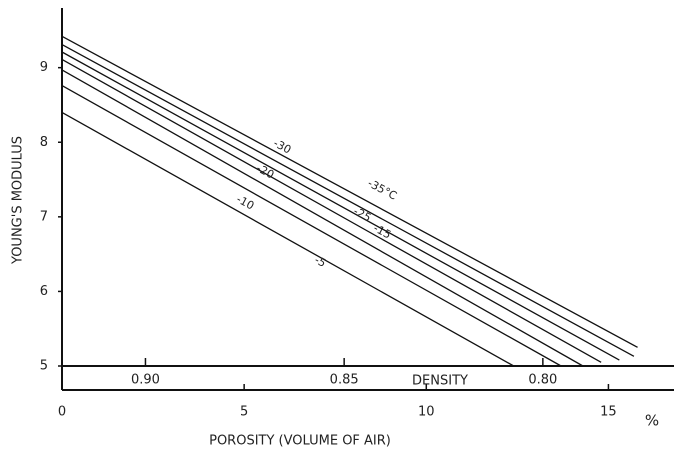 This screenshot has height=456, width=674. I want to click on x-tick-label: 10, so click(426, 412).